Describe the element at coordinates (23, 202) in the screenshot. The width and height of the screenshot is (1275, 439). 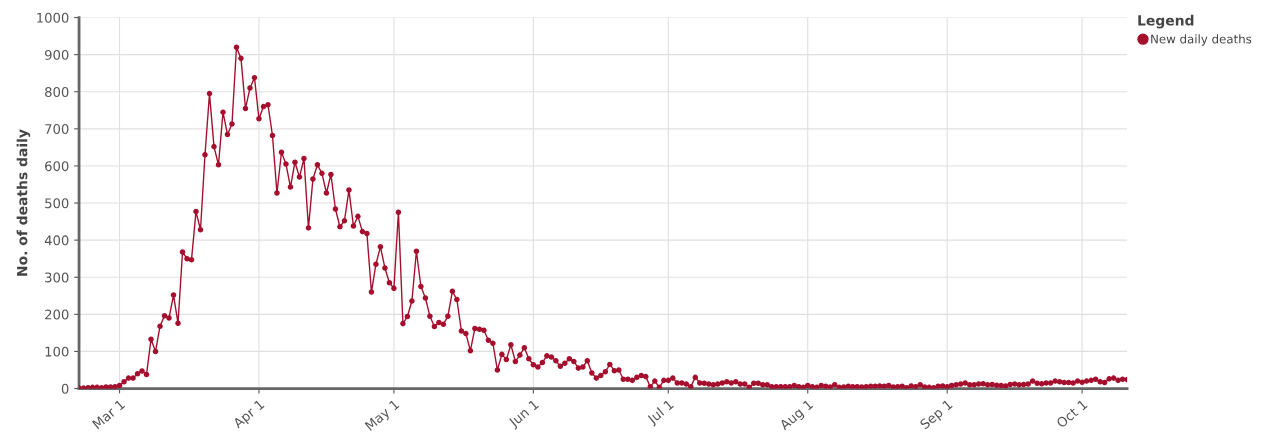
I see `y-axis-title: No. of deaths daily` at that location.